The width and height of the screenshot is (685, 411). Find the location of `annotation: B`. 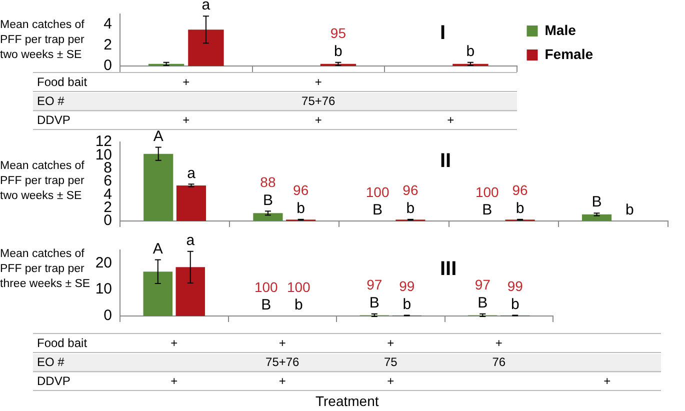

annotation: B is located at coordinates (597, 202).